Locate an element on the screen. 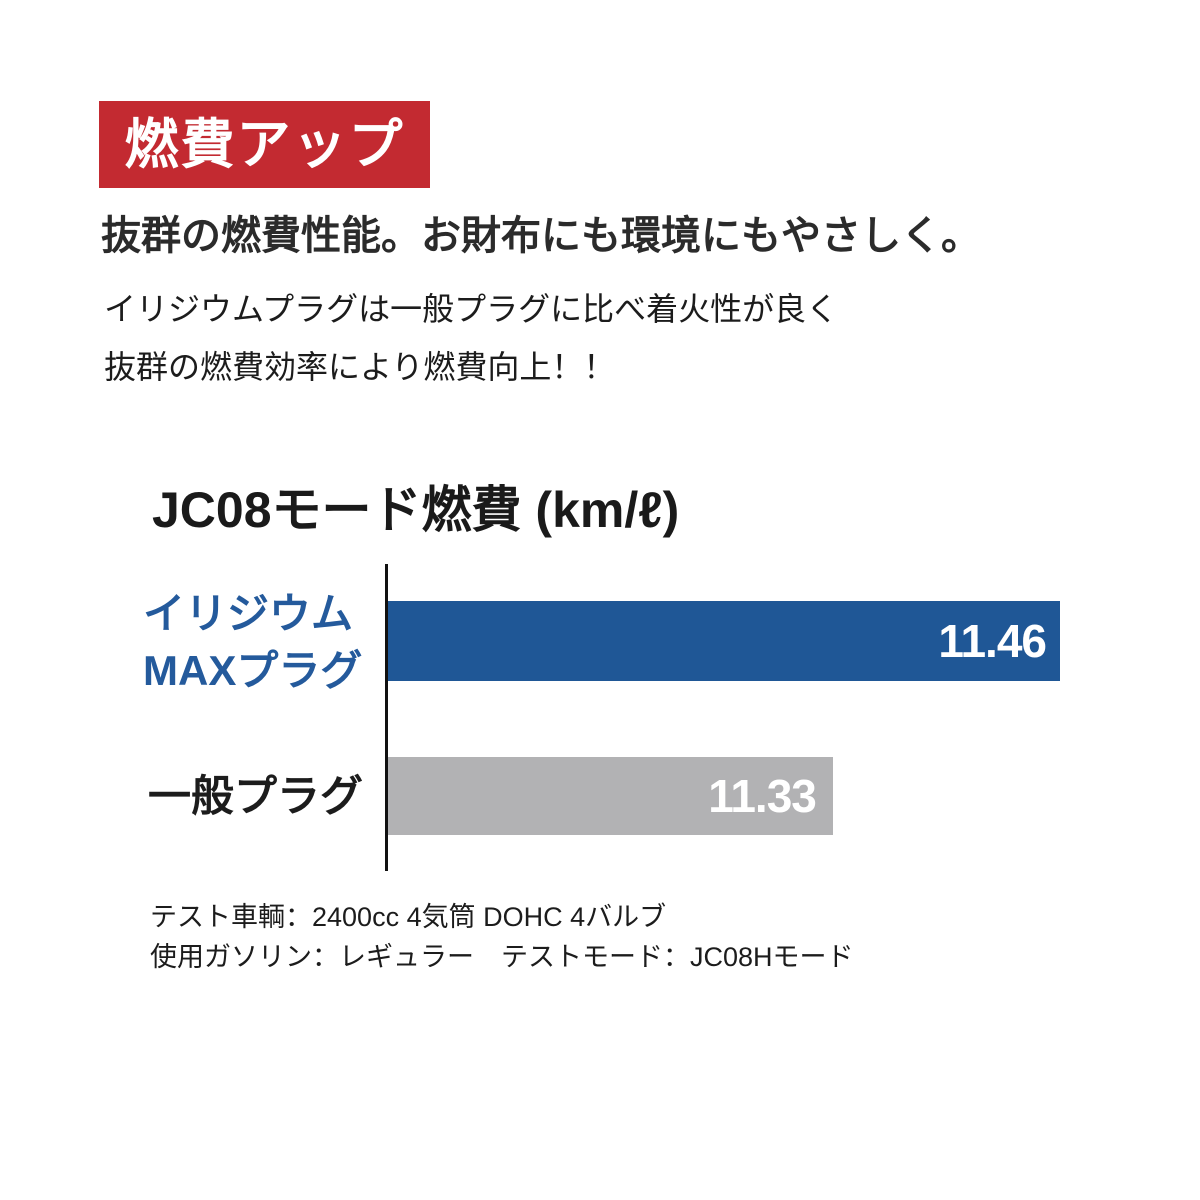 The width and height of the screenshot is (1200, 1200). chart-title: JC08モード燃費 (km/ℓ) is located at coordinates (416, 510).